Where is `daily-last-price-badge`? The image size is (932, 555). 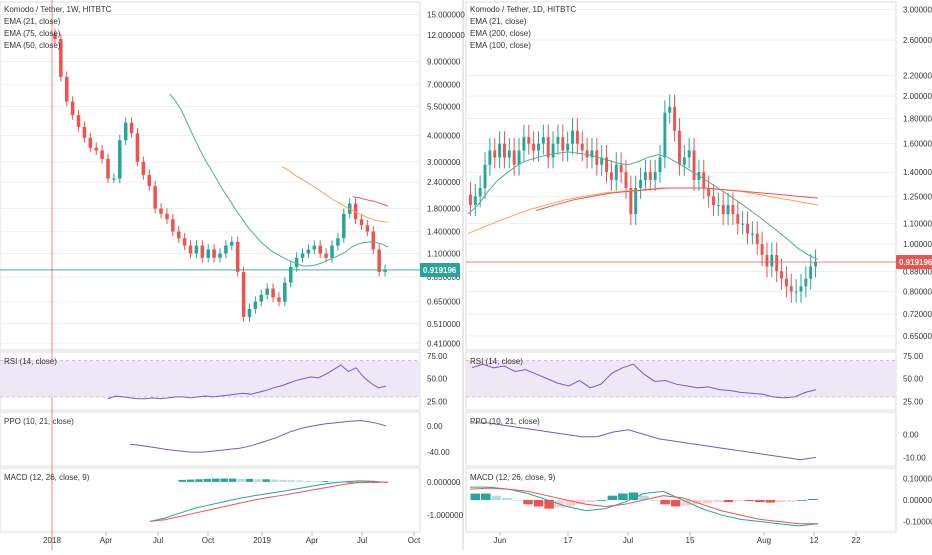
daily-last-price-badge is located at coordinates (914, 261).